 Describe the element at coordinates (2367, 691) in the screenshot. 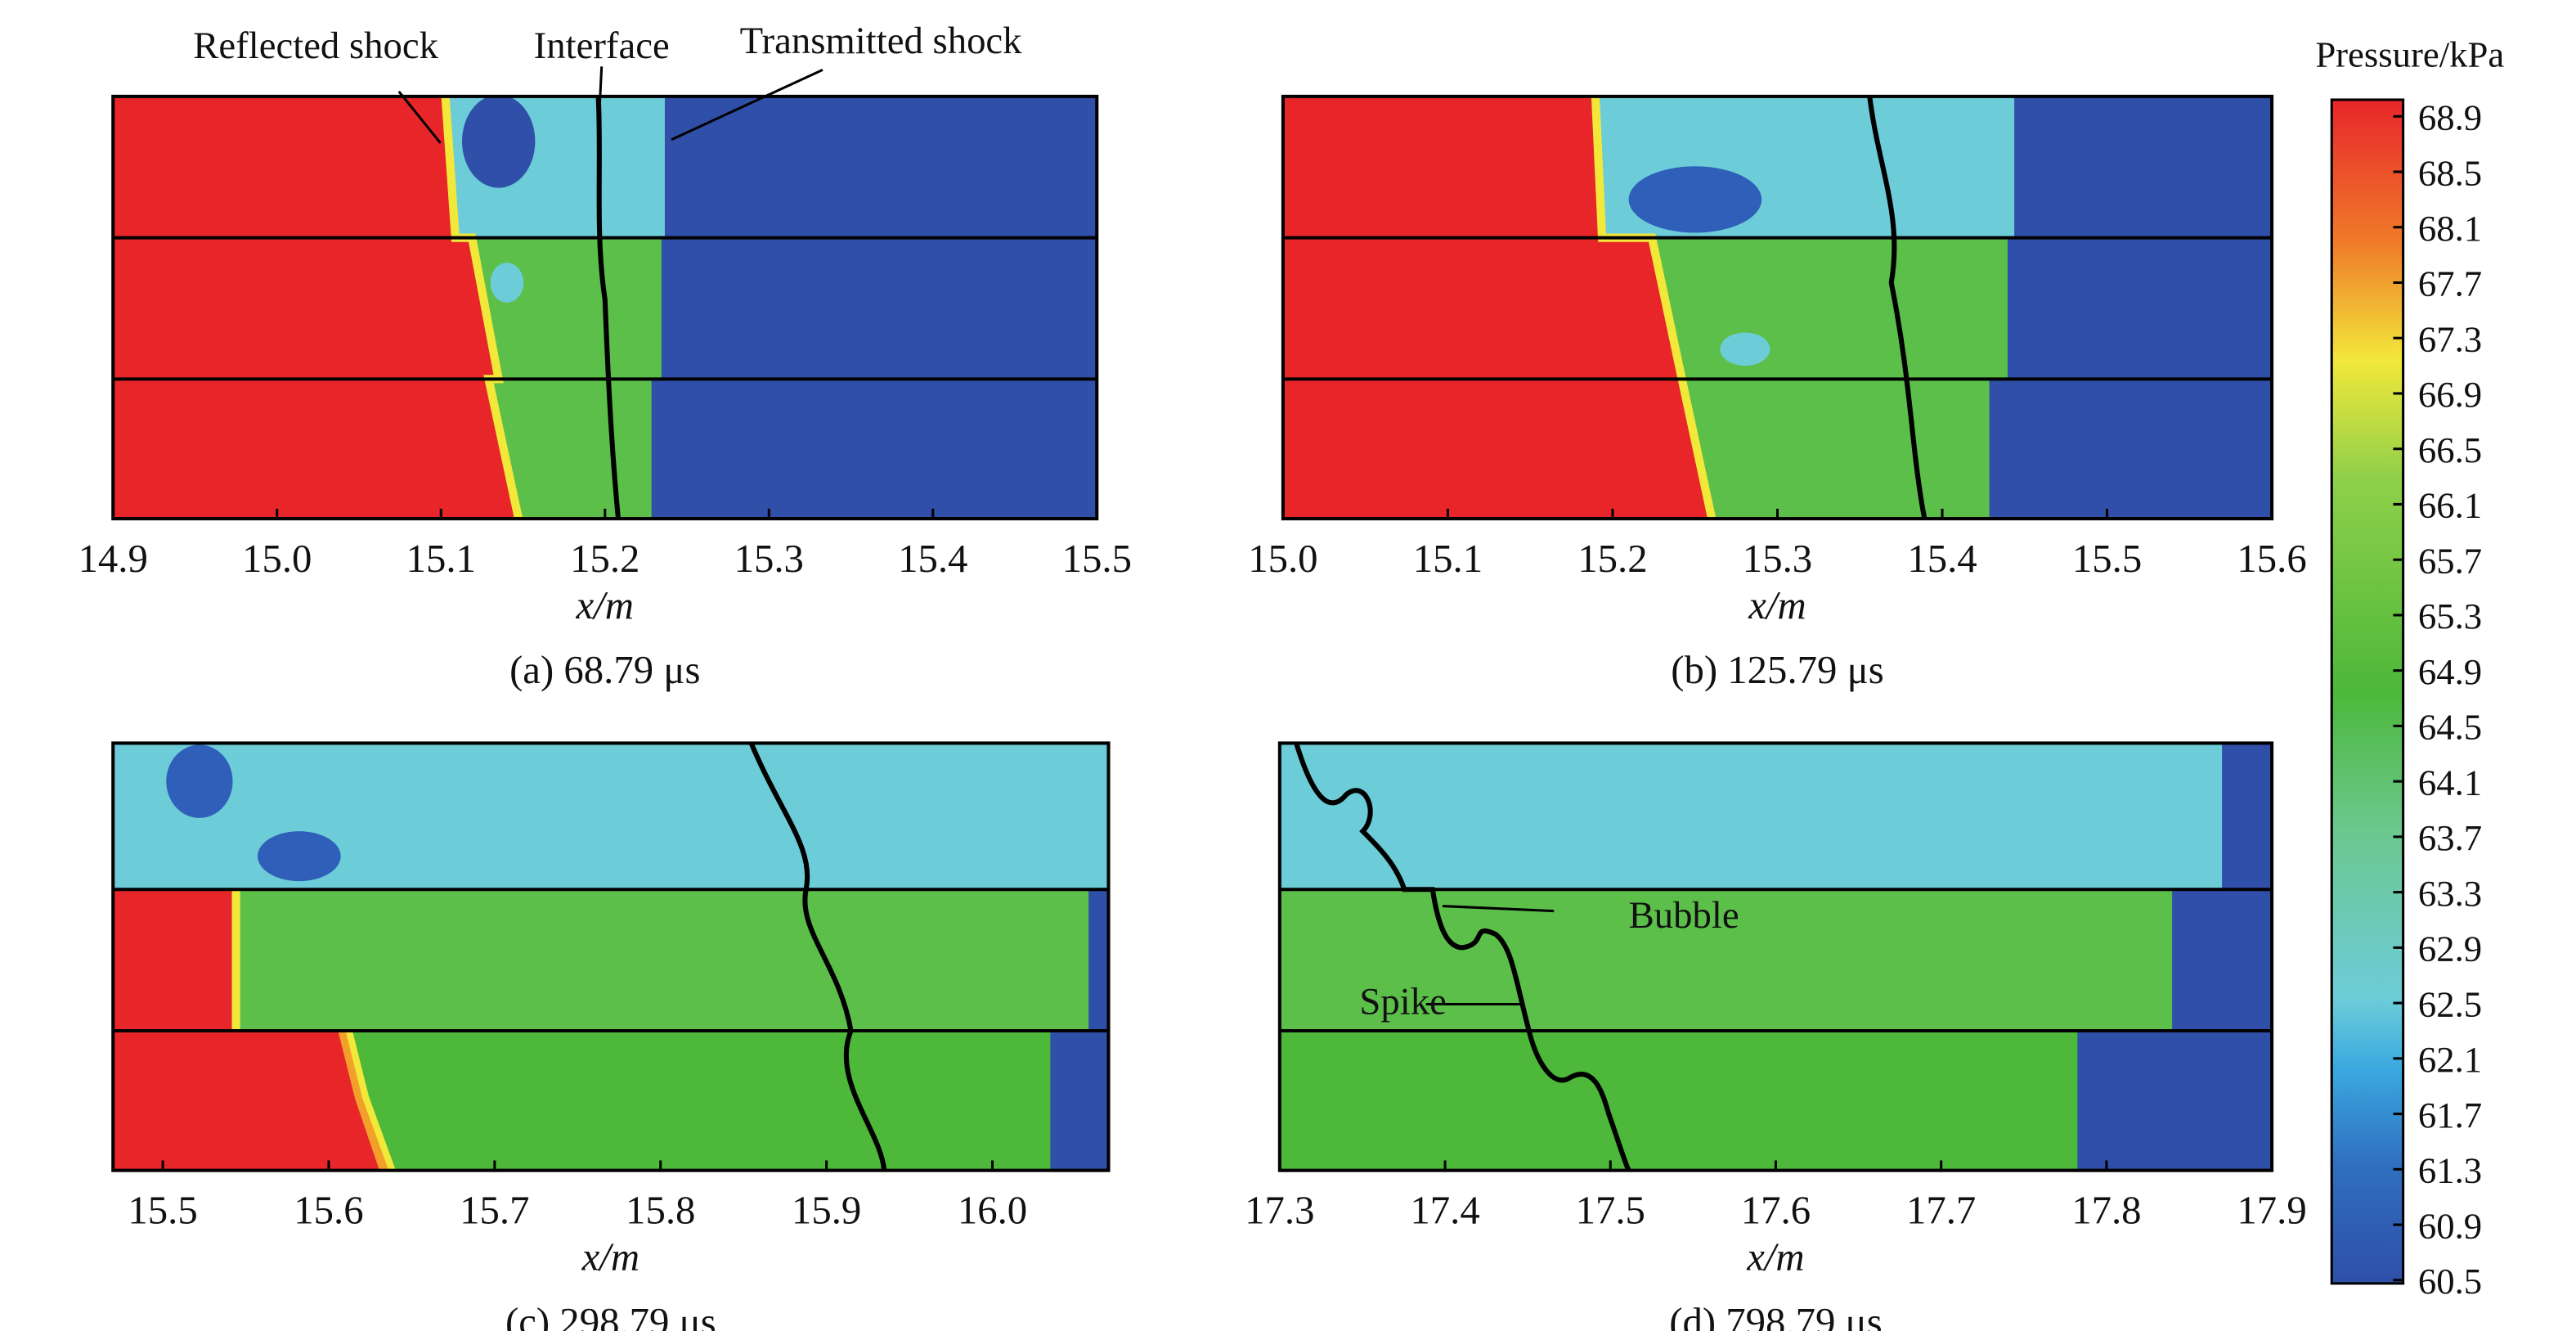

I see `colorbar` at that location.